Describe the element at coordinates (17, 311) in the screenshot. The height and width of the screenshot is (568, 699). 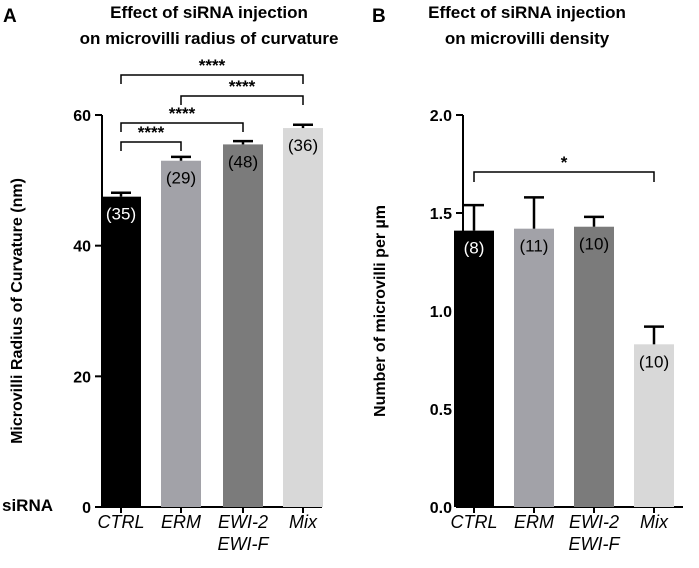
I see `y-axis-label: Microvilli Radius of Curvature (nm)` at that location.